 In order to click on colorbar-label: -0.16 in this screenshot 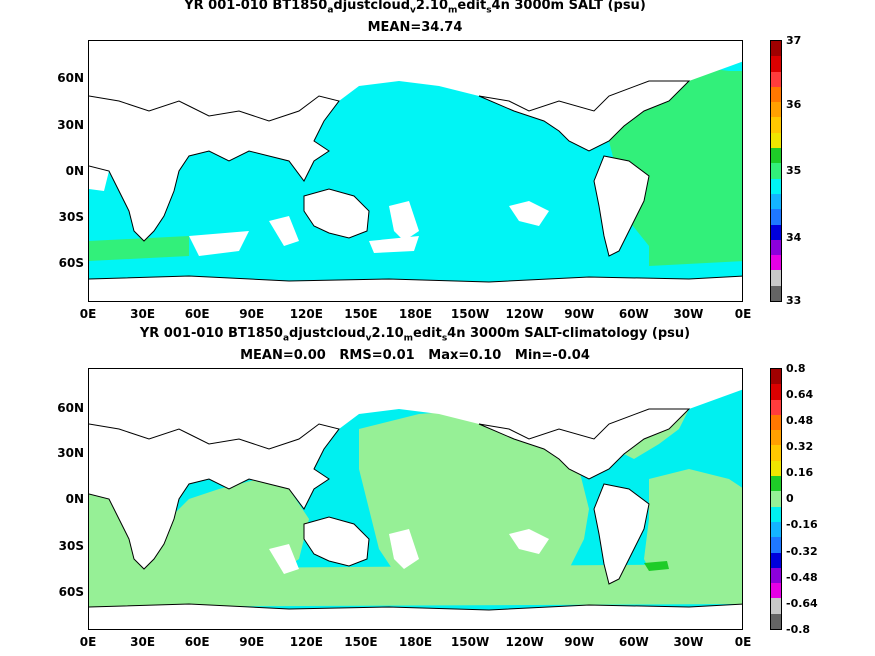, I will do `click(802, 524)`.